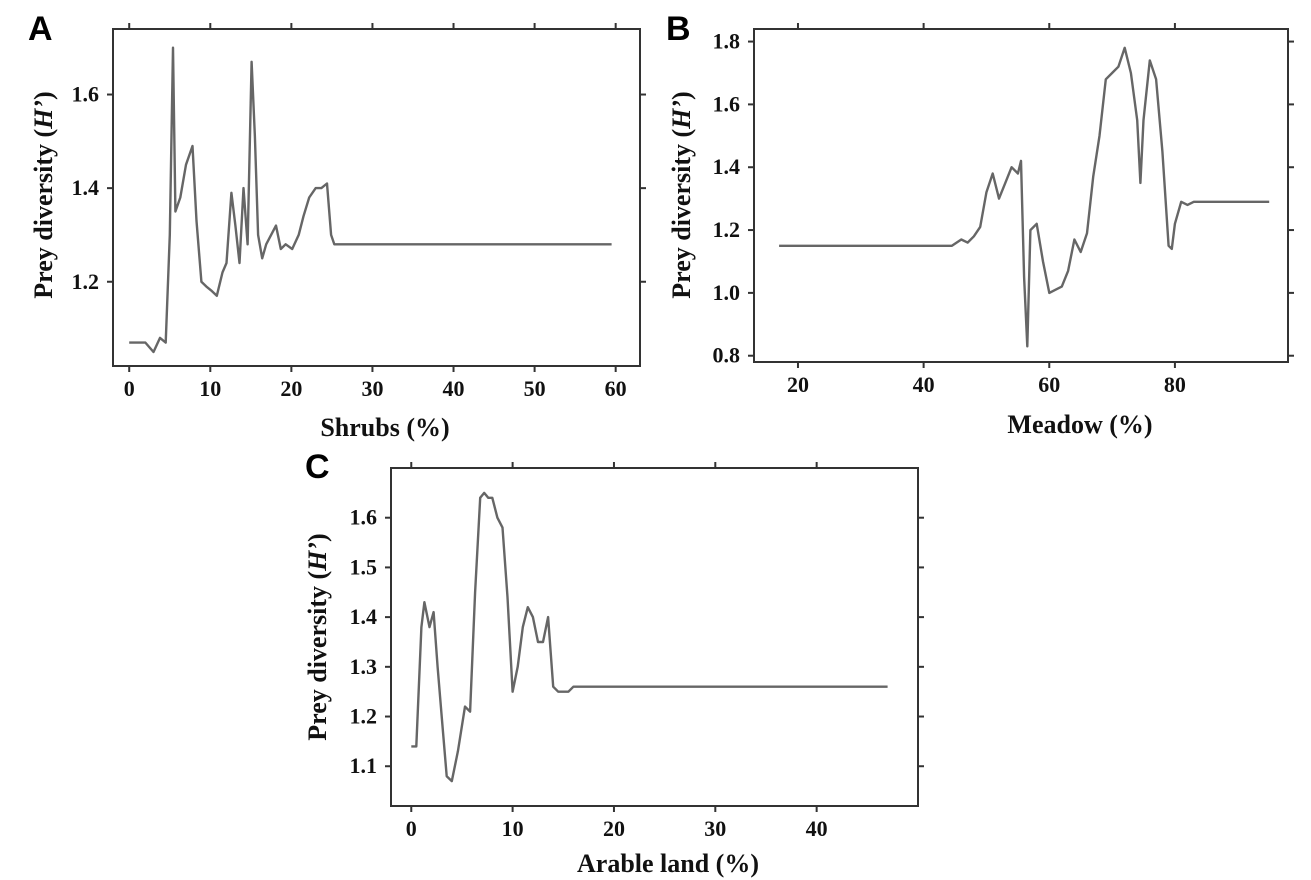  What do you see at coordinates (364, 666) in the screenshot?
I see `y-tick-label: 1.3` at bounding box center [364, 666].